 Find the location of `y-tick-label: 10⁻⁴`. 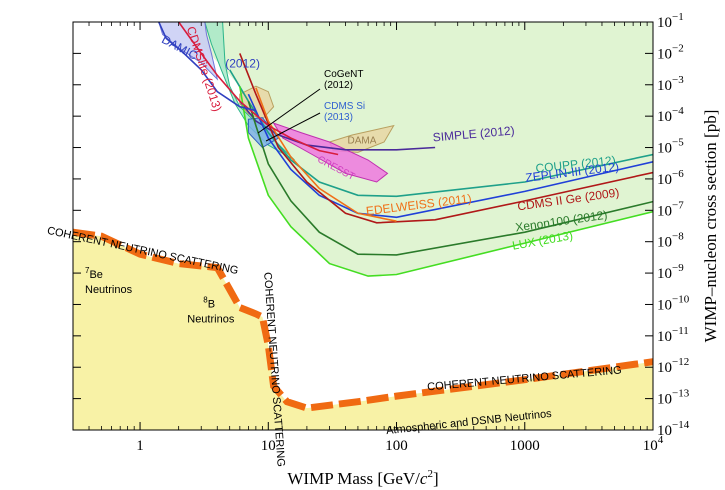

y-tick-label: 10⁻⁴ is located at coordinates (670, 115).